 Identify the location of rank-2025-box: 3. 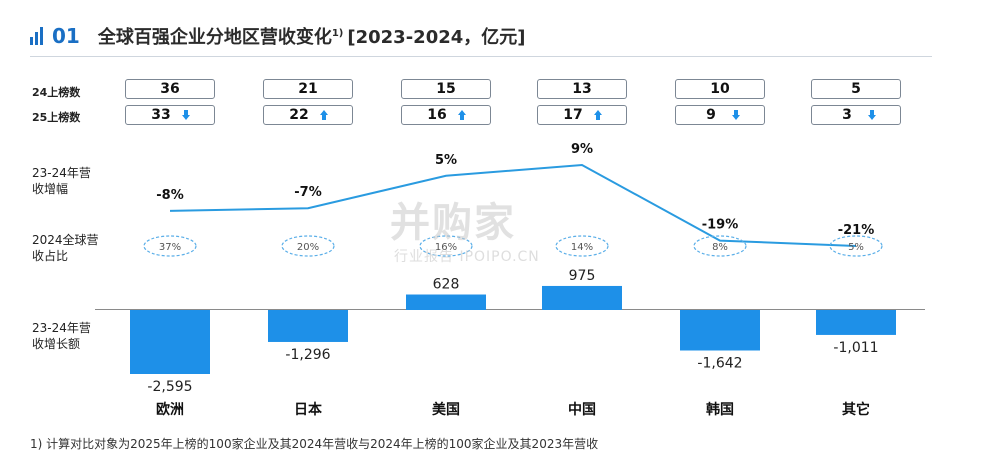
(856, 115).